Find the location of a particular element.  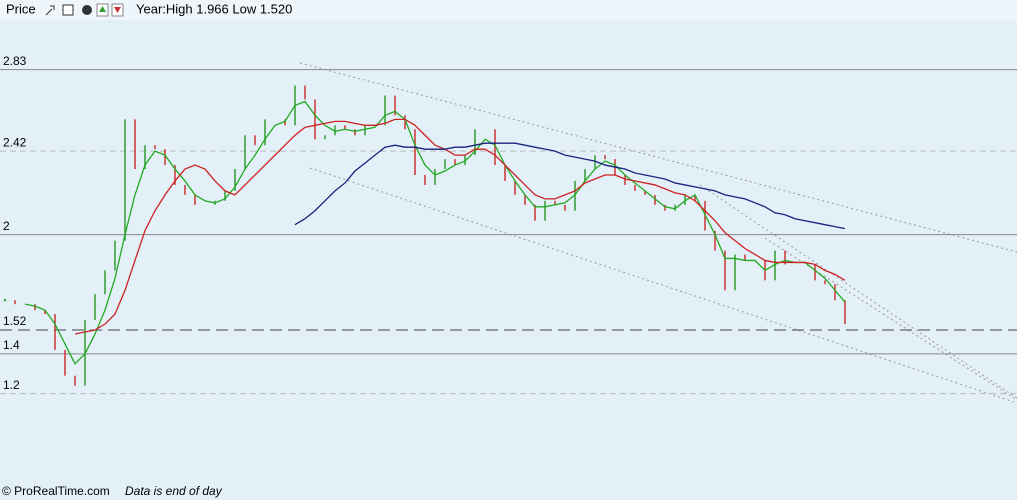

down-arrow is located at coordinates (117, 10).